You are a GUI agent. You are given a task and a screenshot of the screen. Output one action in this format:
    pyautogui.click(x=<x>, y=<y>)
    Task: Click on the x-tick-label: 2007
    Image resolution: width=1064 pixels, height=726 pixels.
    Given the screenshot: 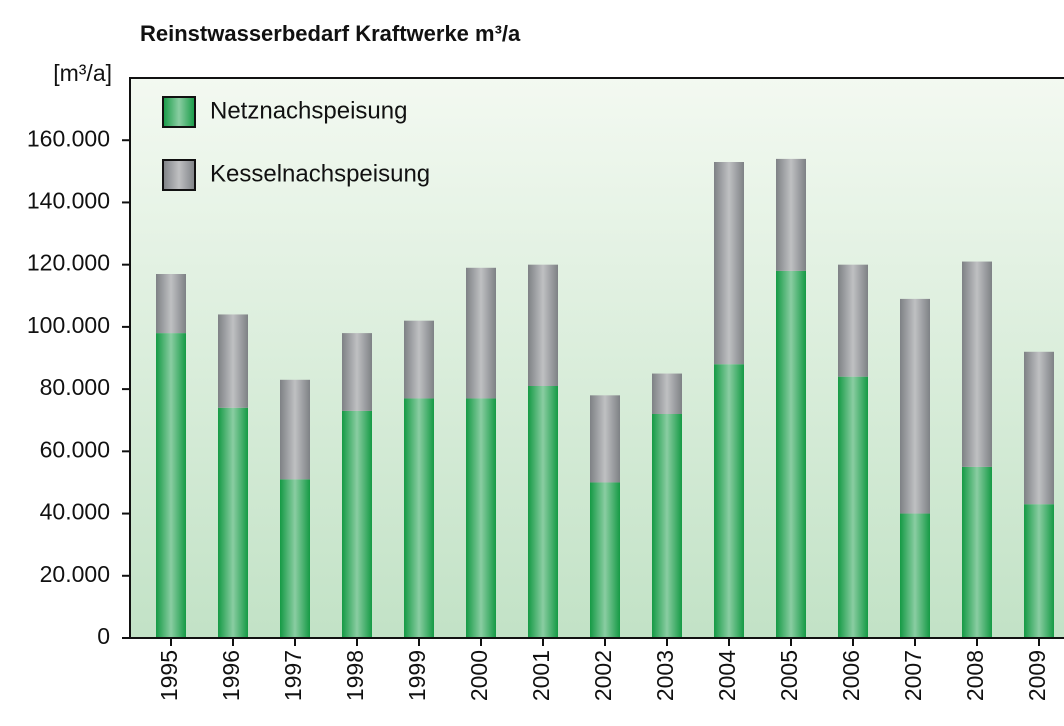 What is the action you would take?
    pyautogui.click(x=913, y=675)
    